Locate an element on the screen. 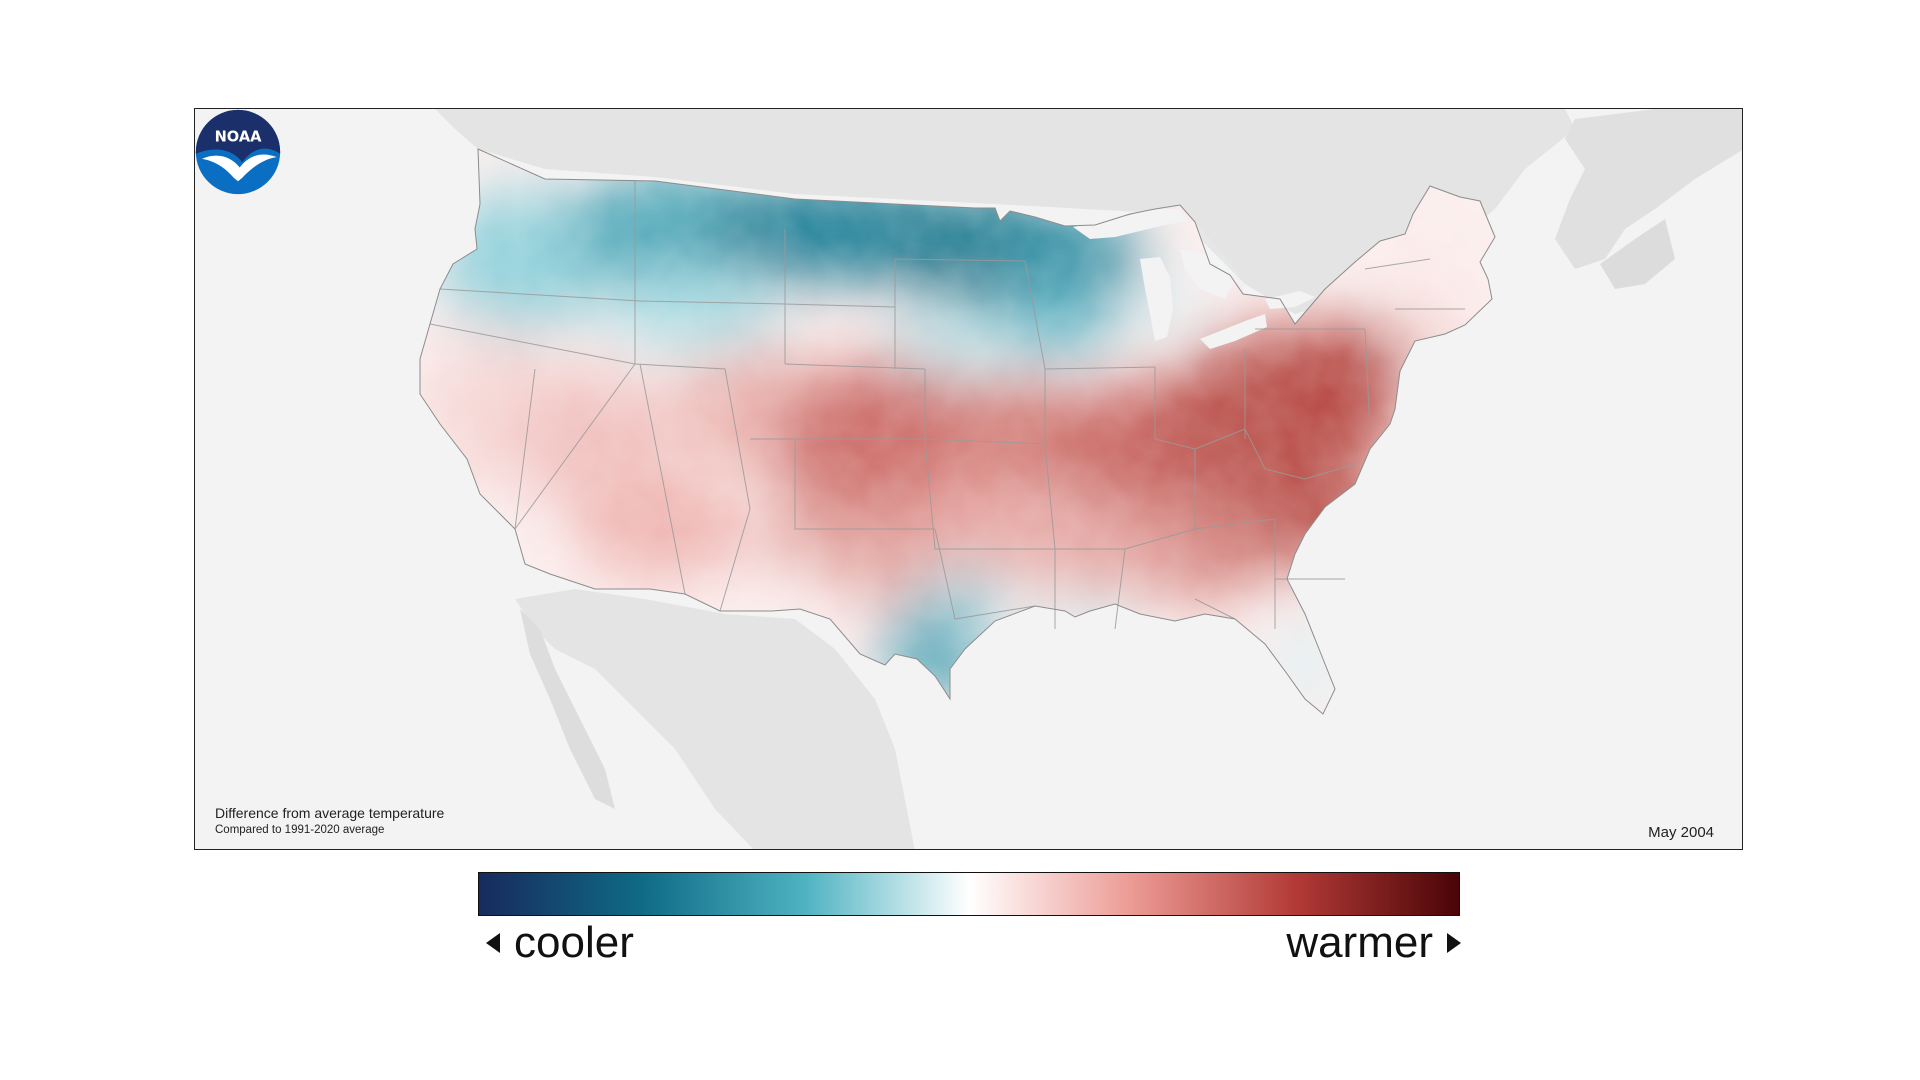 The height and width of the screenshot is (1080, 1920). legend-cooler-label: cooler is located at coordinates (574, 942).